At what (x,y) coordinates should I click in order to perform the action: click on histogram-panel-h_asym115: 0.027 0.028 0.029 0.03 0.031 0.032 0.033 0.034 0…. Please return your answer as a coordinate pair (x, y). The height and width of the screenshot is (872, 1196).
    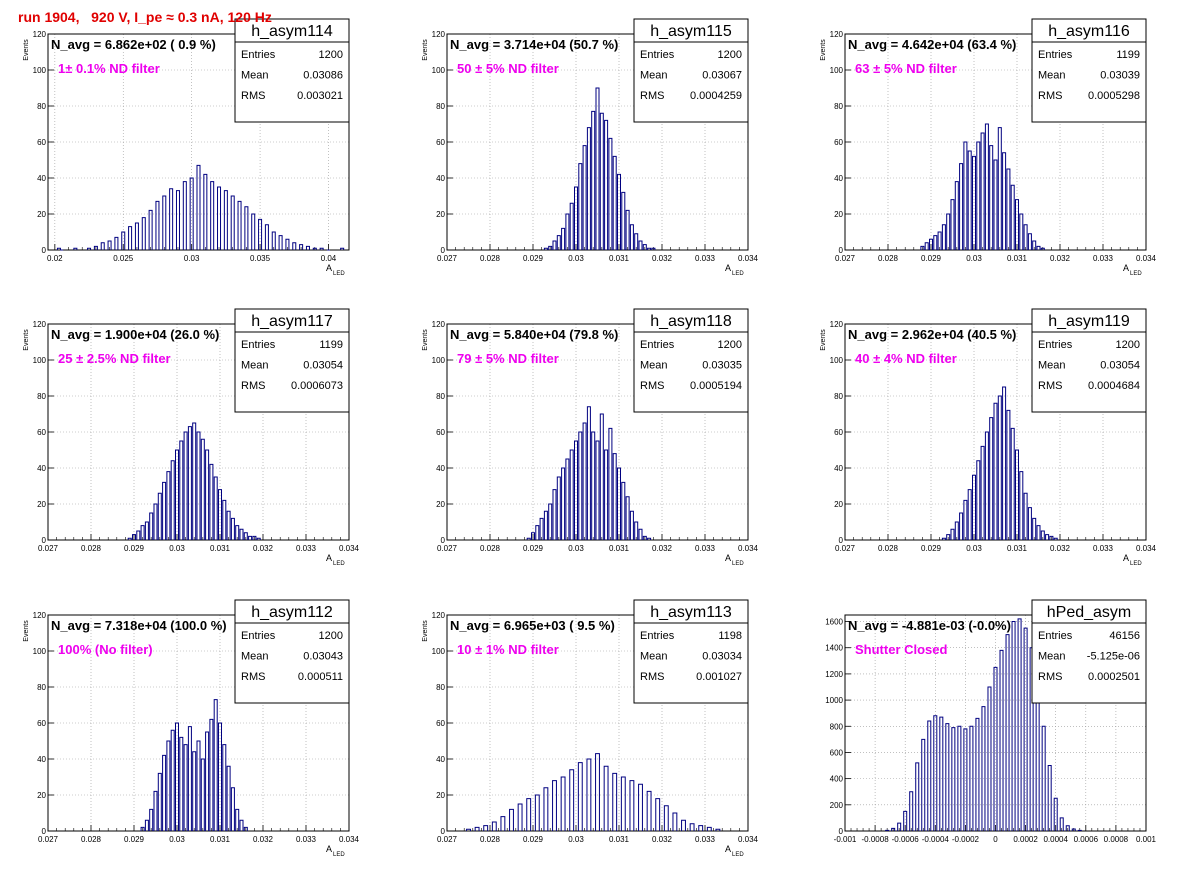
    Looking at the image, I should click on (590, 147).